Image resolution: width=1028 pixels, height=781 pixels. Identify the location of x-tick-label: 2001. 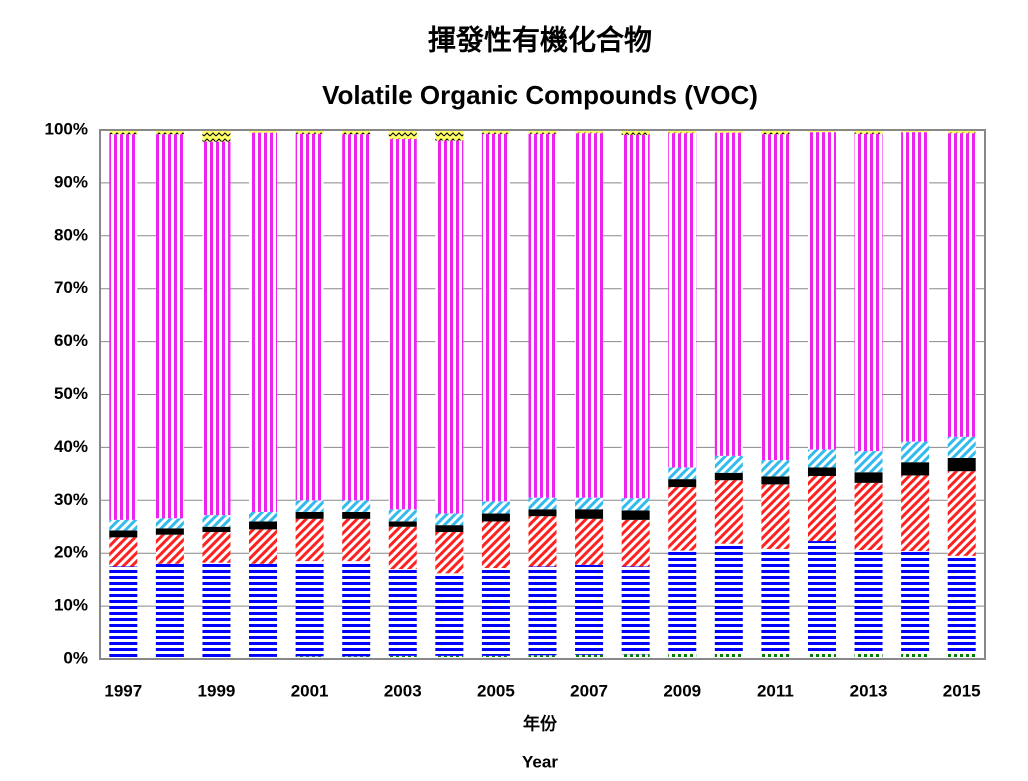
(310, 690).